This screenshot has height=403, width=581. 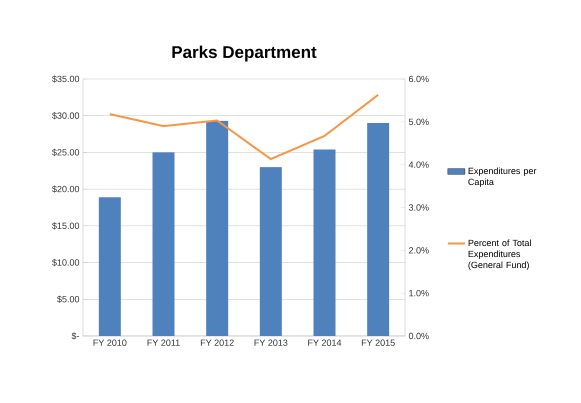 I want to click on legend-label: Expenditures per Capita, so click(x=502, y=177).